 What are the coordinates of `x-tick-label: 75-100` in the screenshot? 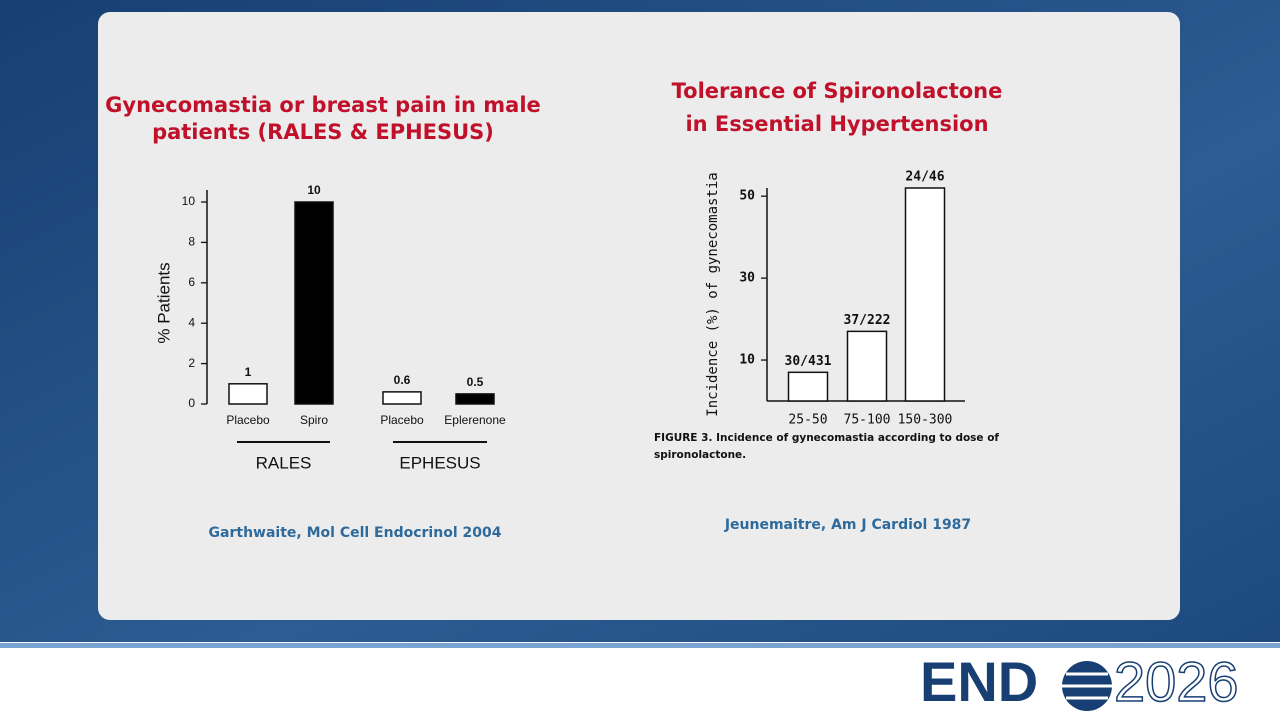 It's located at (867, 420).